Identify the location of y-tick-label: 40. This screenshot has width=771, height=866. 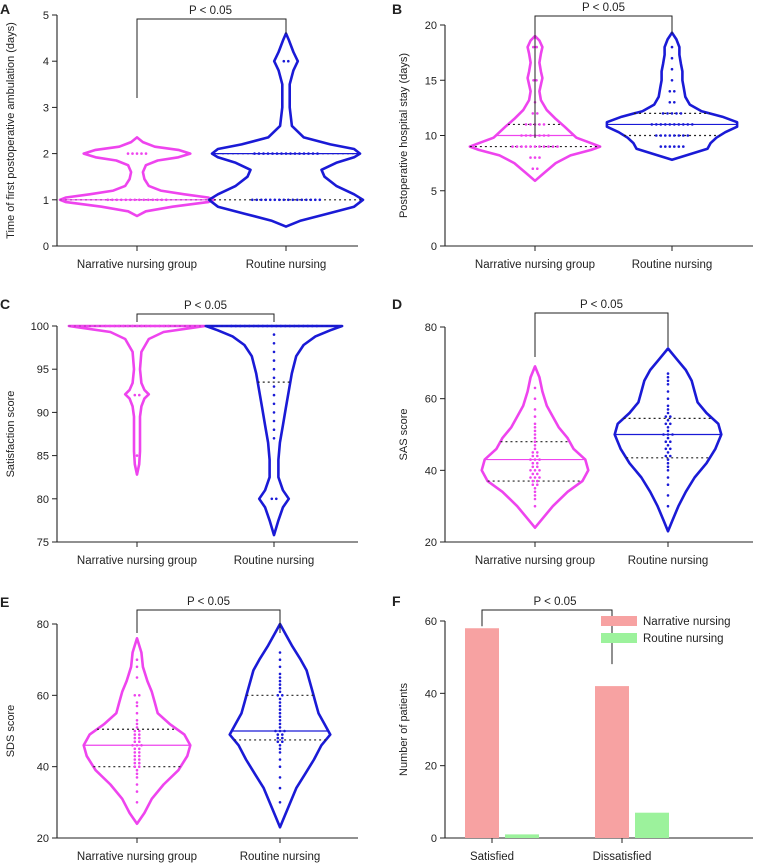
(43, 768).